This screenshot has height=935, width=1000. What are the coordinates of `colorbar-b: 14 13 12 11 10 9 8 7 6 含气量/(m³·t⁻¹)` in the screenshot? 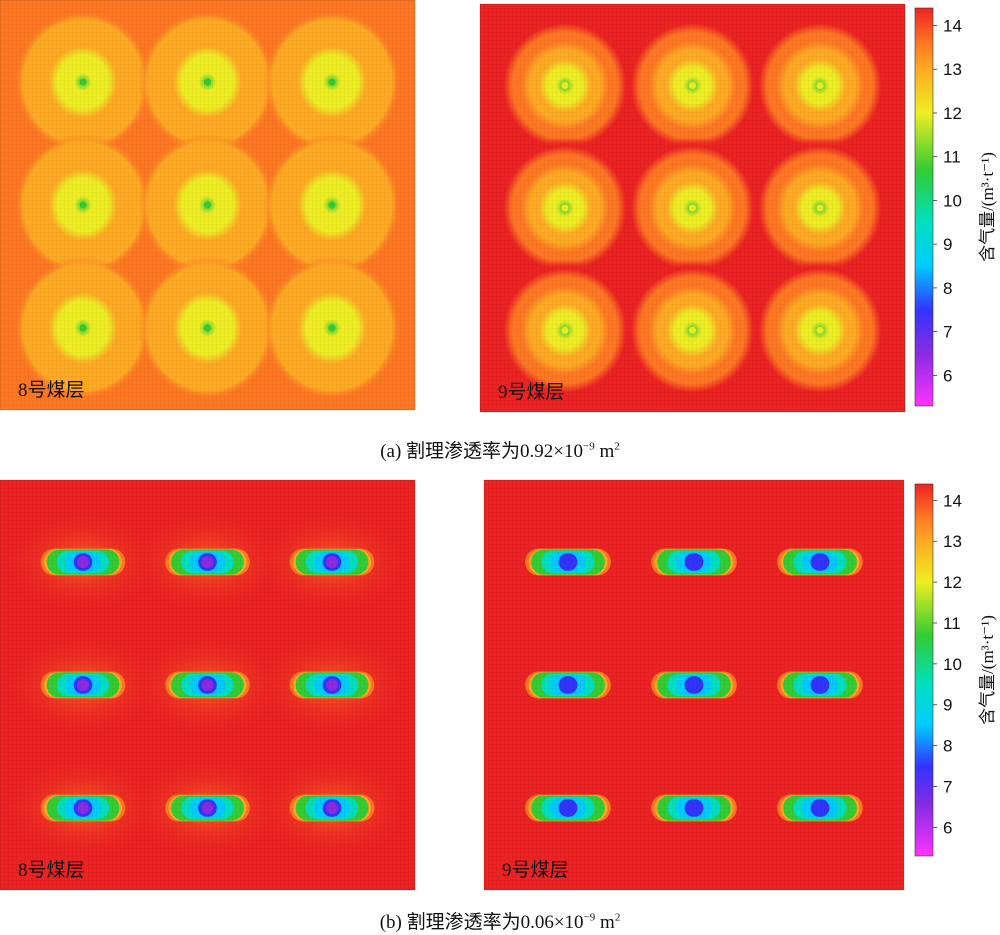 It's located at (955, 670).